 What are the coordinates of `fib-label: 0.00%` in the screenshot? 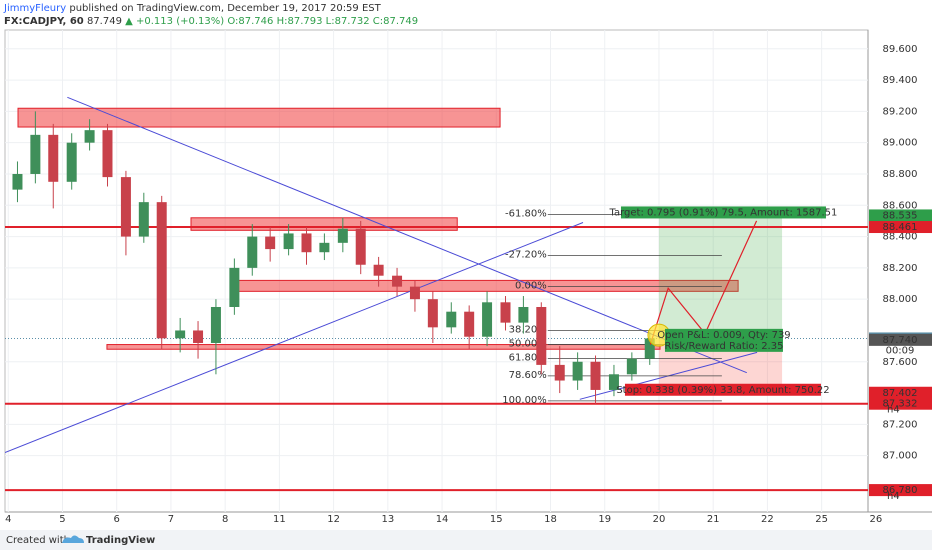 It's located at (531, 286).